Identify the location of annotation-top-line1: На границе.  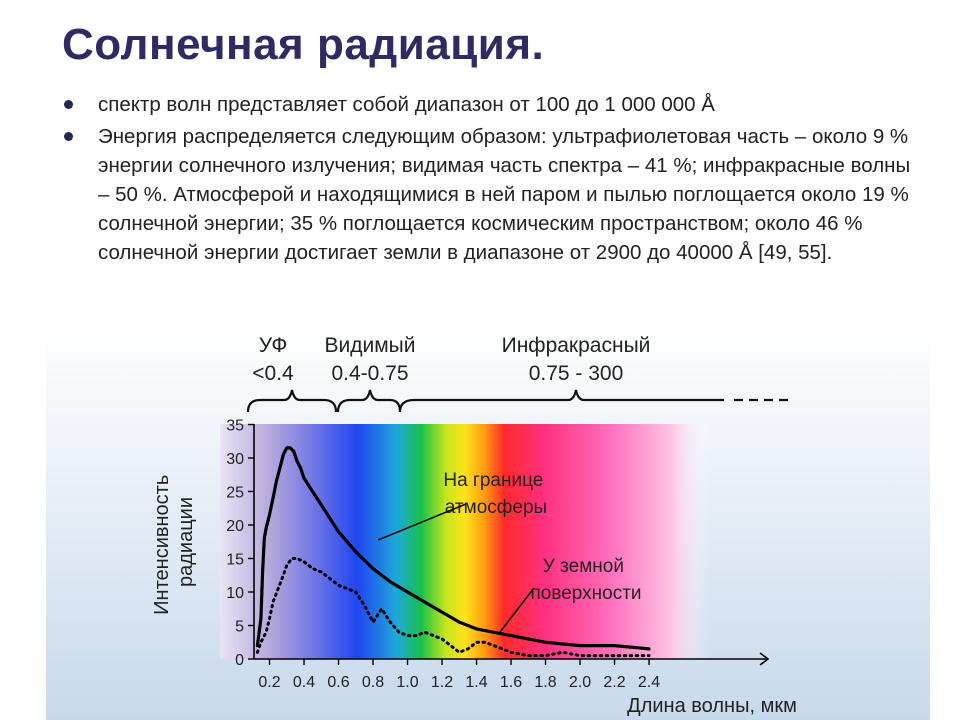
(493, 480).